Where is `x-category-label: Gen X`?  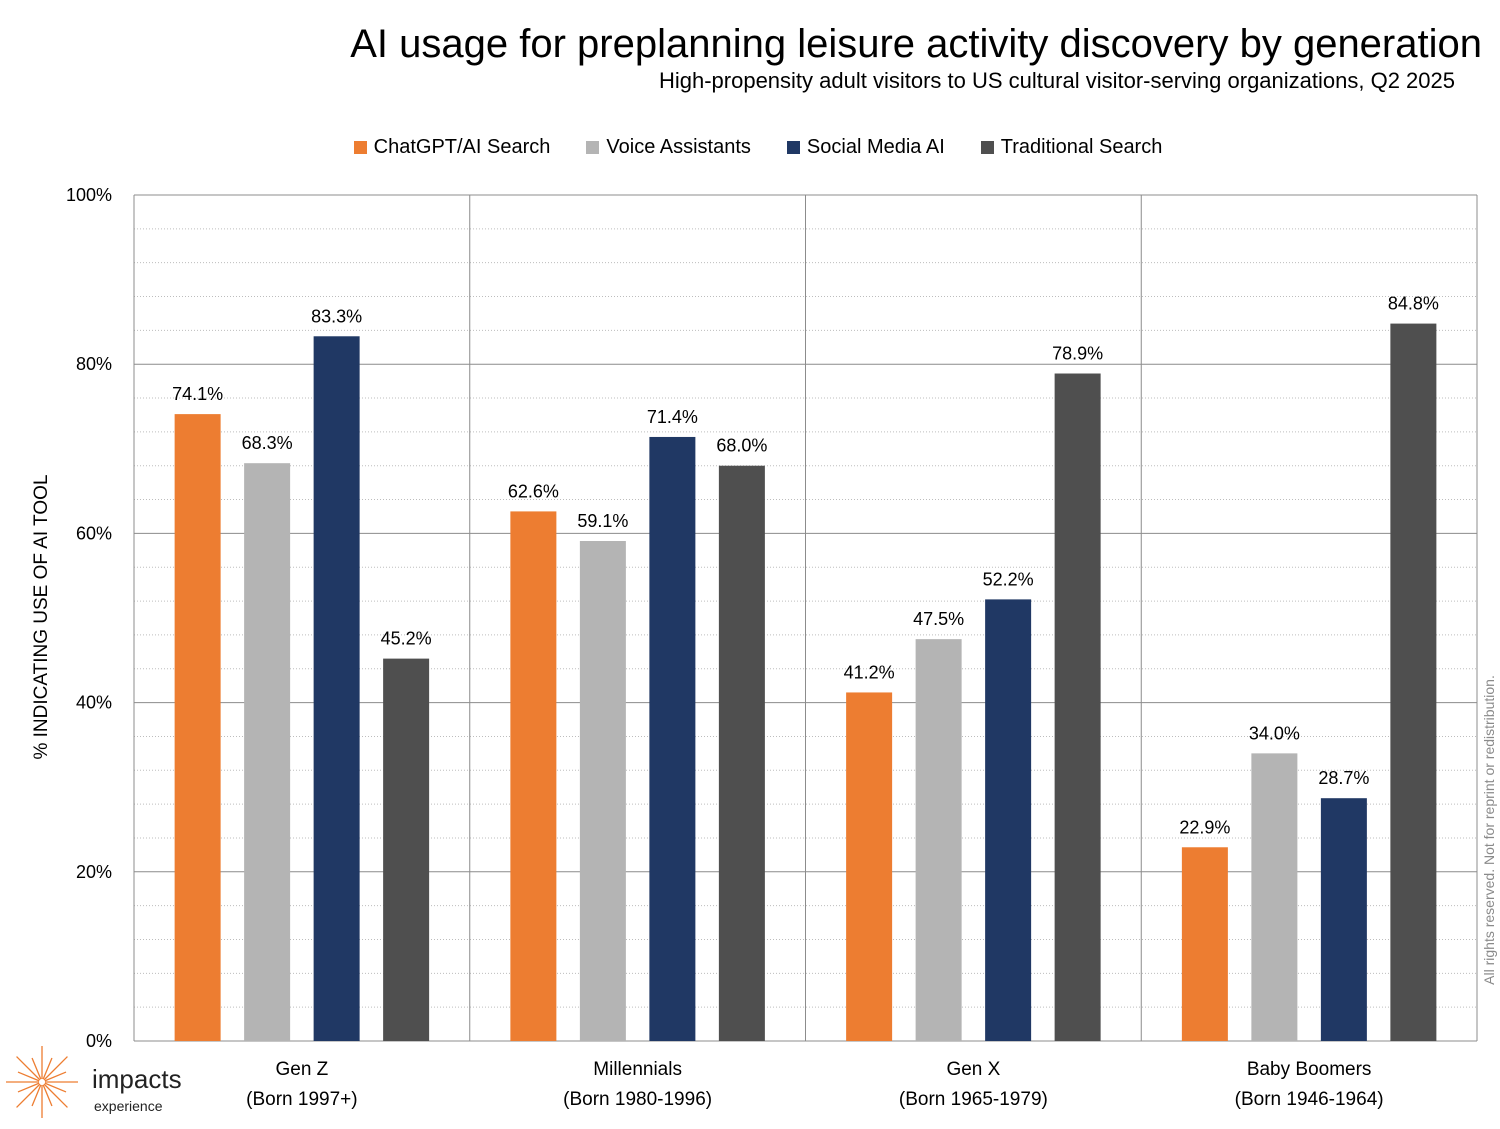 x-category-label: Gen X is located at coordinates (973, 1069).